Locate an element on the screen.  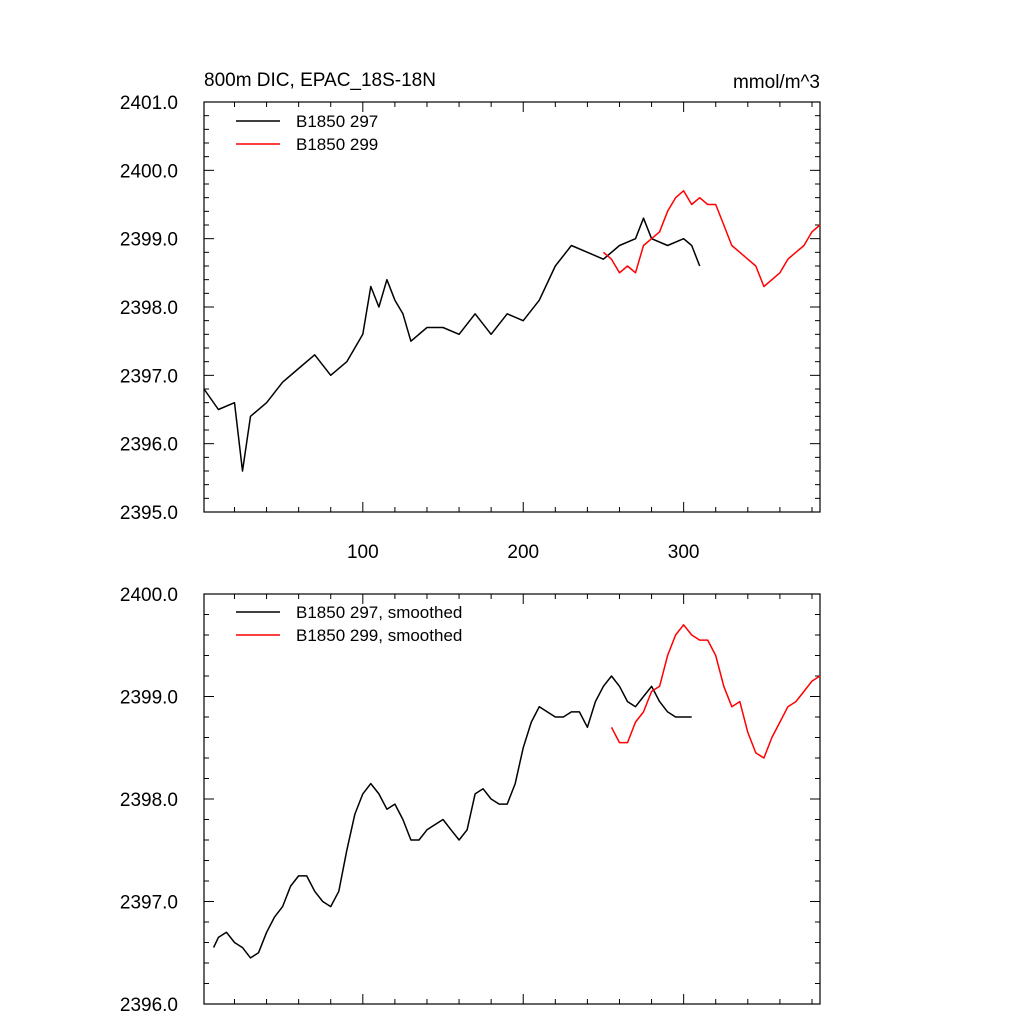
chart-title: 800m DIC, EPAC_18S-18N is located at coordinates (320, 80).